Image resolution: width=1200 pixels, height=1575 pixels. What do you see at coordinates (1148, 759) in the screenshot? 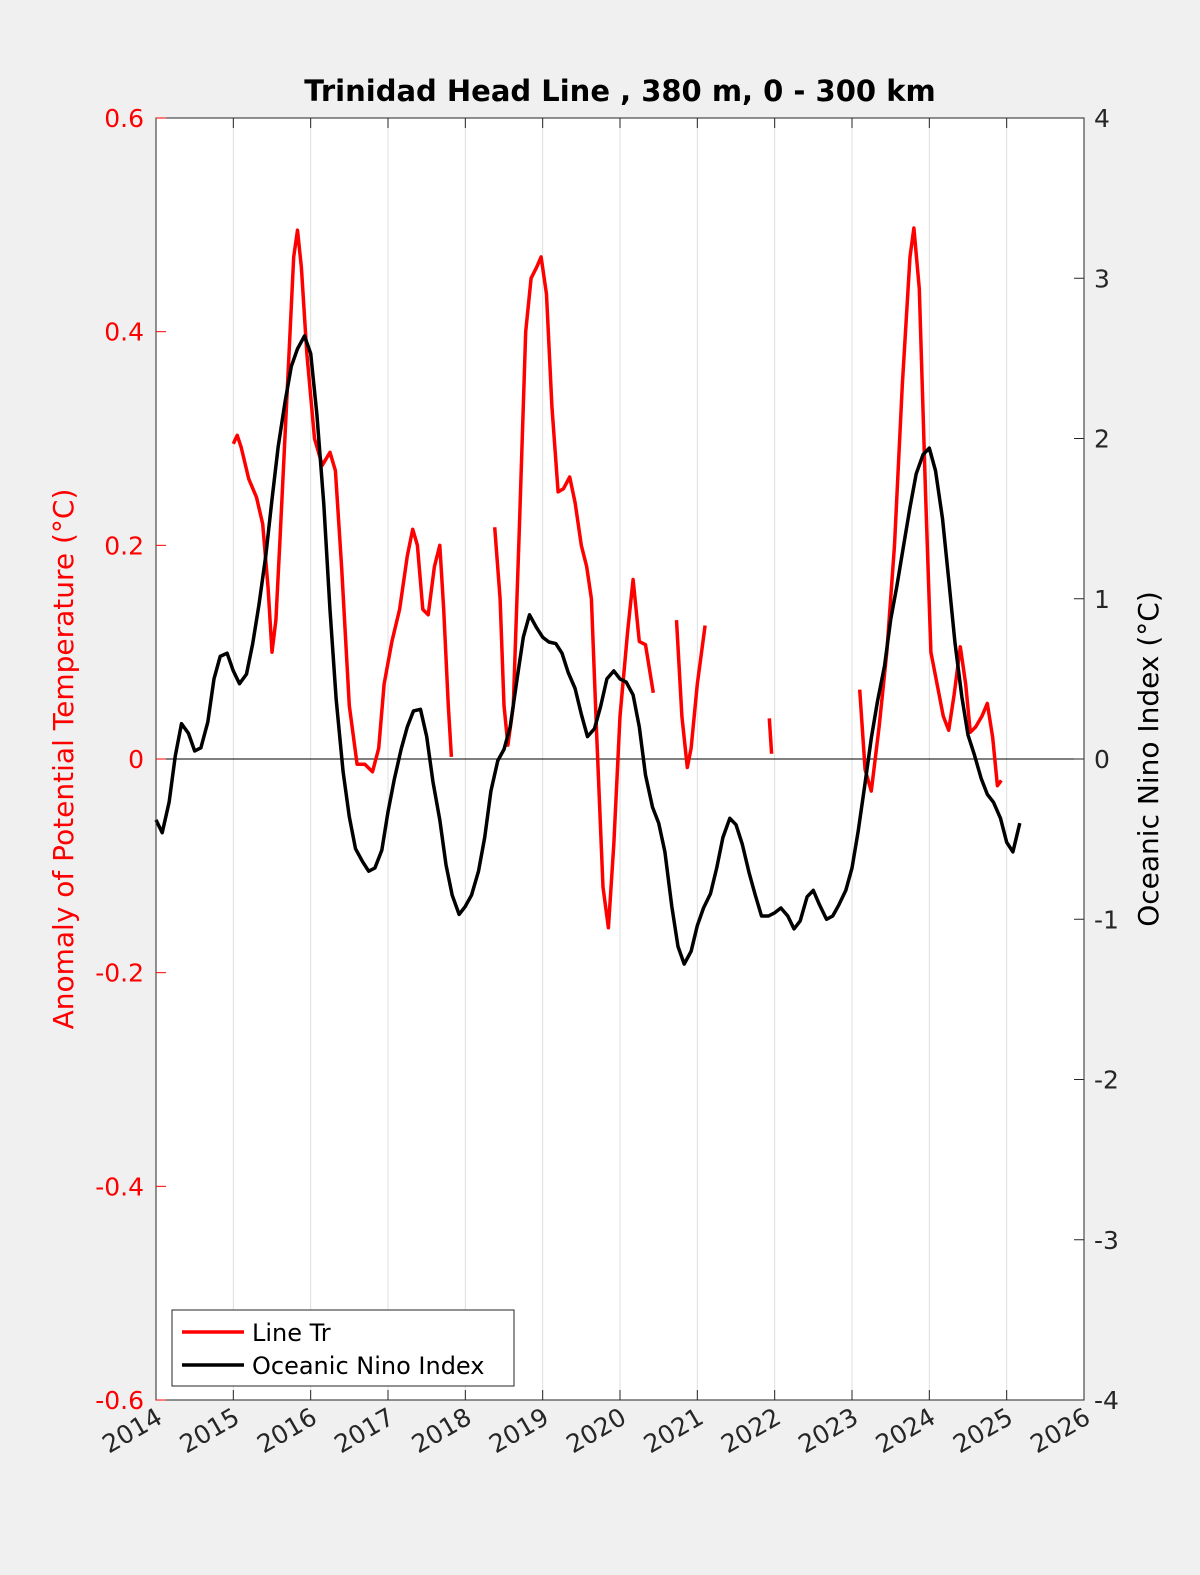
I see `y-axis-right-label: Oceanic Nino Index (°C)` at bounding box center [1148, 759].